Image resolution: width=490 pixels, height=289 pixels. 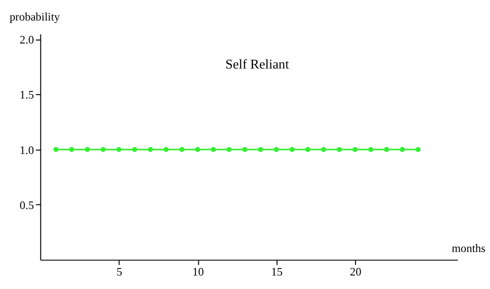 I want to click on y-tick-label: 0.5, so click(x=27, y=206).